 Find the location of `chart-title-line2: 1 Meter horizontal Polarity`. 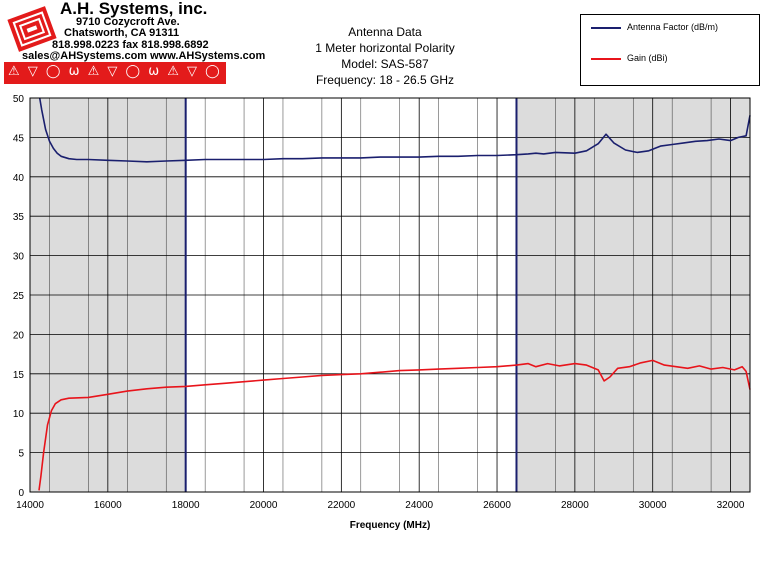

chart-title-line2: 1 Meter horizontal Polarity is located at coordinates (385, 48).